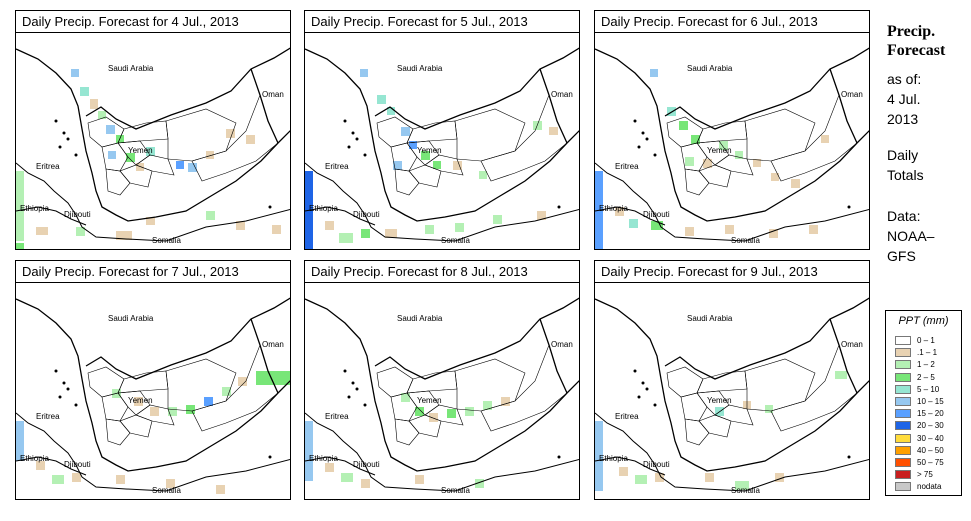 The width and height of the screenshot is (971, 521). Describe the element at coordinates (903, 119) in the screenshot. I see `asof-year: 2013` at that location.